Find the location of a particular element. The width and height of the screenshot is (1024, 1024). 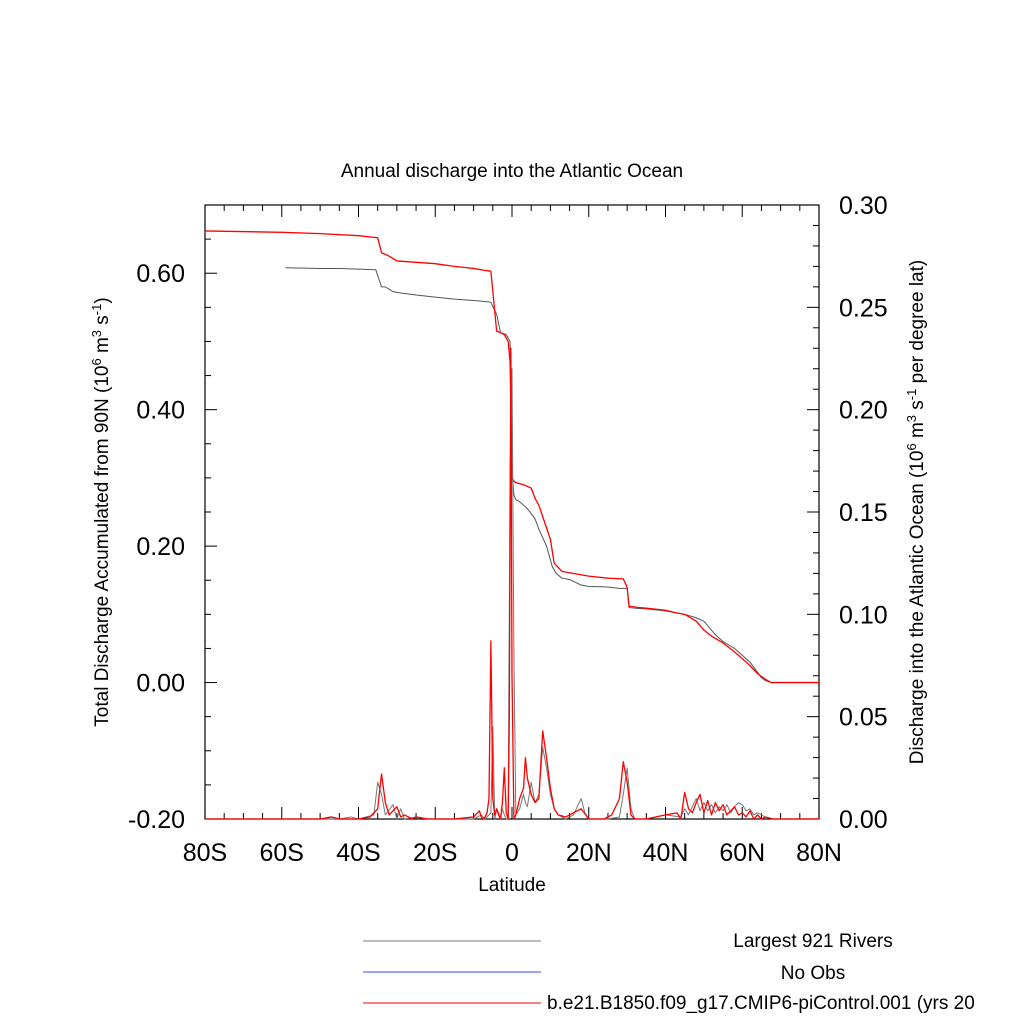

chart-title: Annual discharge into the Atlantic Ocean is located at coordinates (512, 171).